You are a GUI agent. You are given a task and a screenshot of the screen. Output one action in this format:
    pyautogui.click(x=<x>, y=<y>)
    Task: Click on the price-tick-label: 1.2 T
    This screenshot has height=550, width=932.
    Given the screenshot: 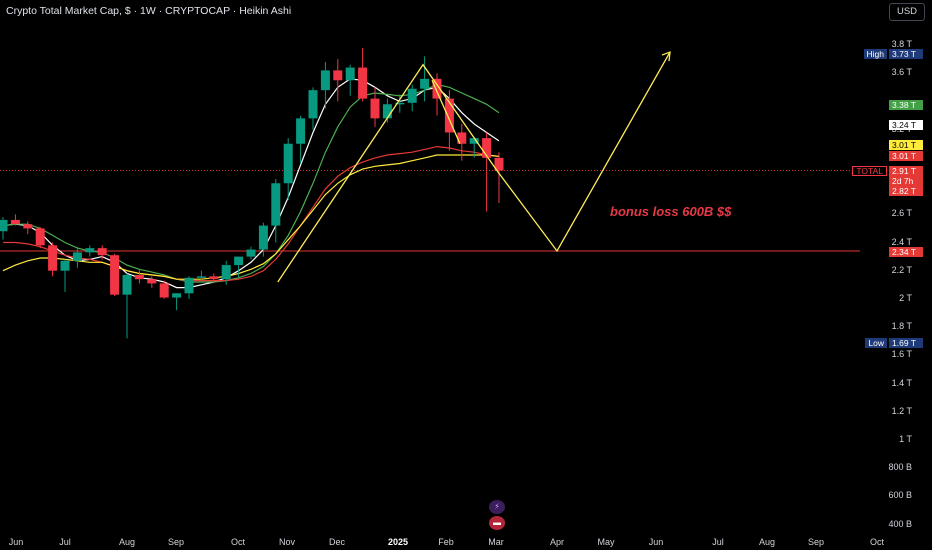 What is the action you would take?
    pyautogui.click(x=901, y=410)
    